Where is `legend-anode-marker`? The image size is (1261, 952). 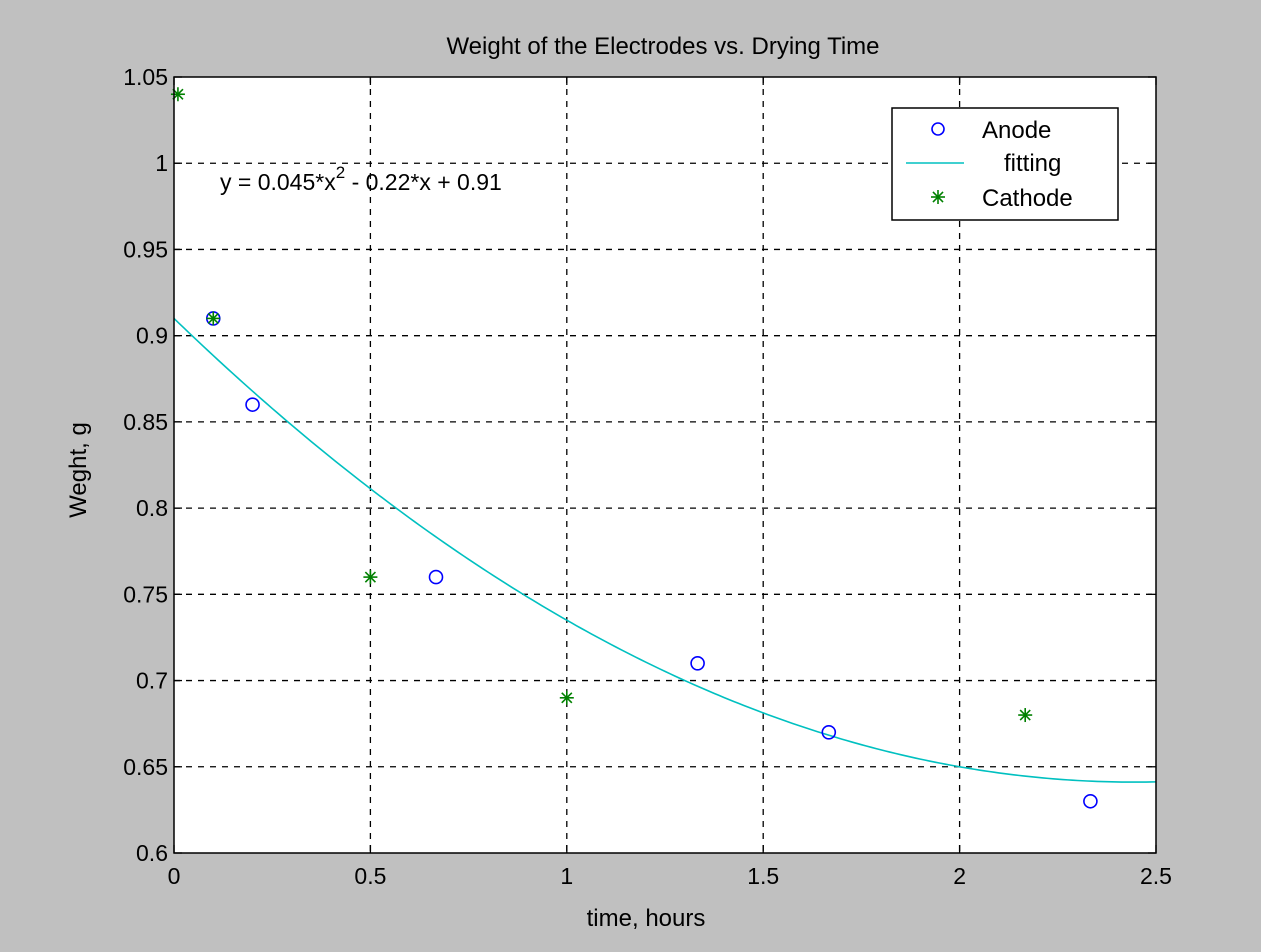 legend-anode-marker is located at coordinates (938, 129).